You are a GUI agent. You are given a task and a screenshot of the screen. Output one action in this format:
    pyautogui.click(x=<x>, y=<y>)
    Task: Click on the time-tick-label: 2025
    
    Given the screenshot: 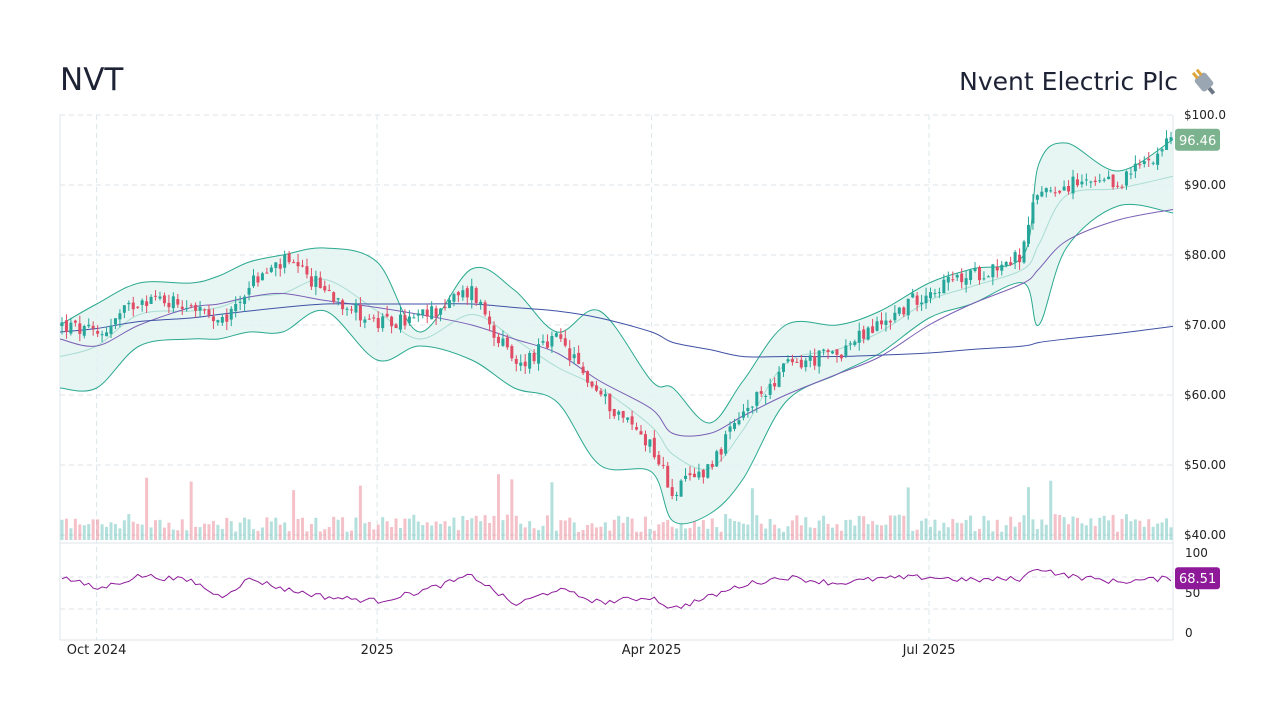 What is the action you would take?
    pyautogui.click(x=377, y=650)
    